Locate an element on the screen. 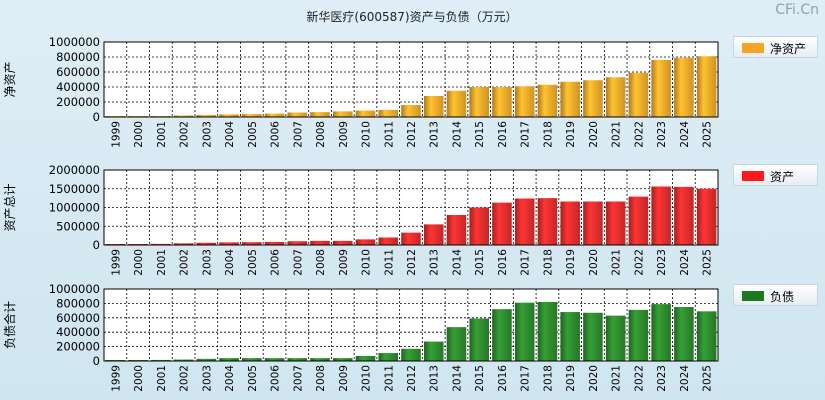 Image resolution: width=825 pixels, height=400 pixels. bar-2009 is located at coordinates (342, 114).